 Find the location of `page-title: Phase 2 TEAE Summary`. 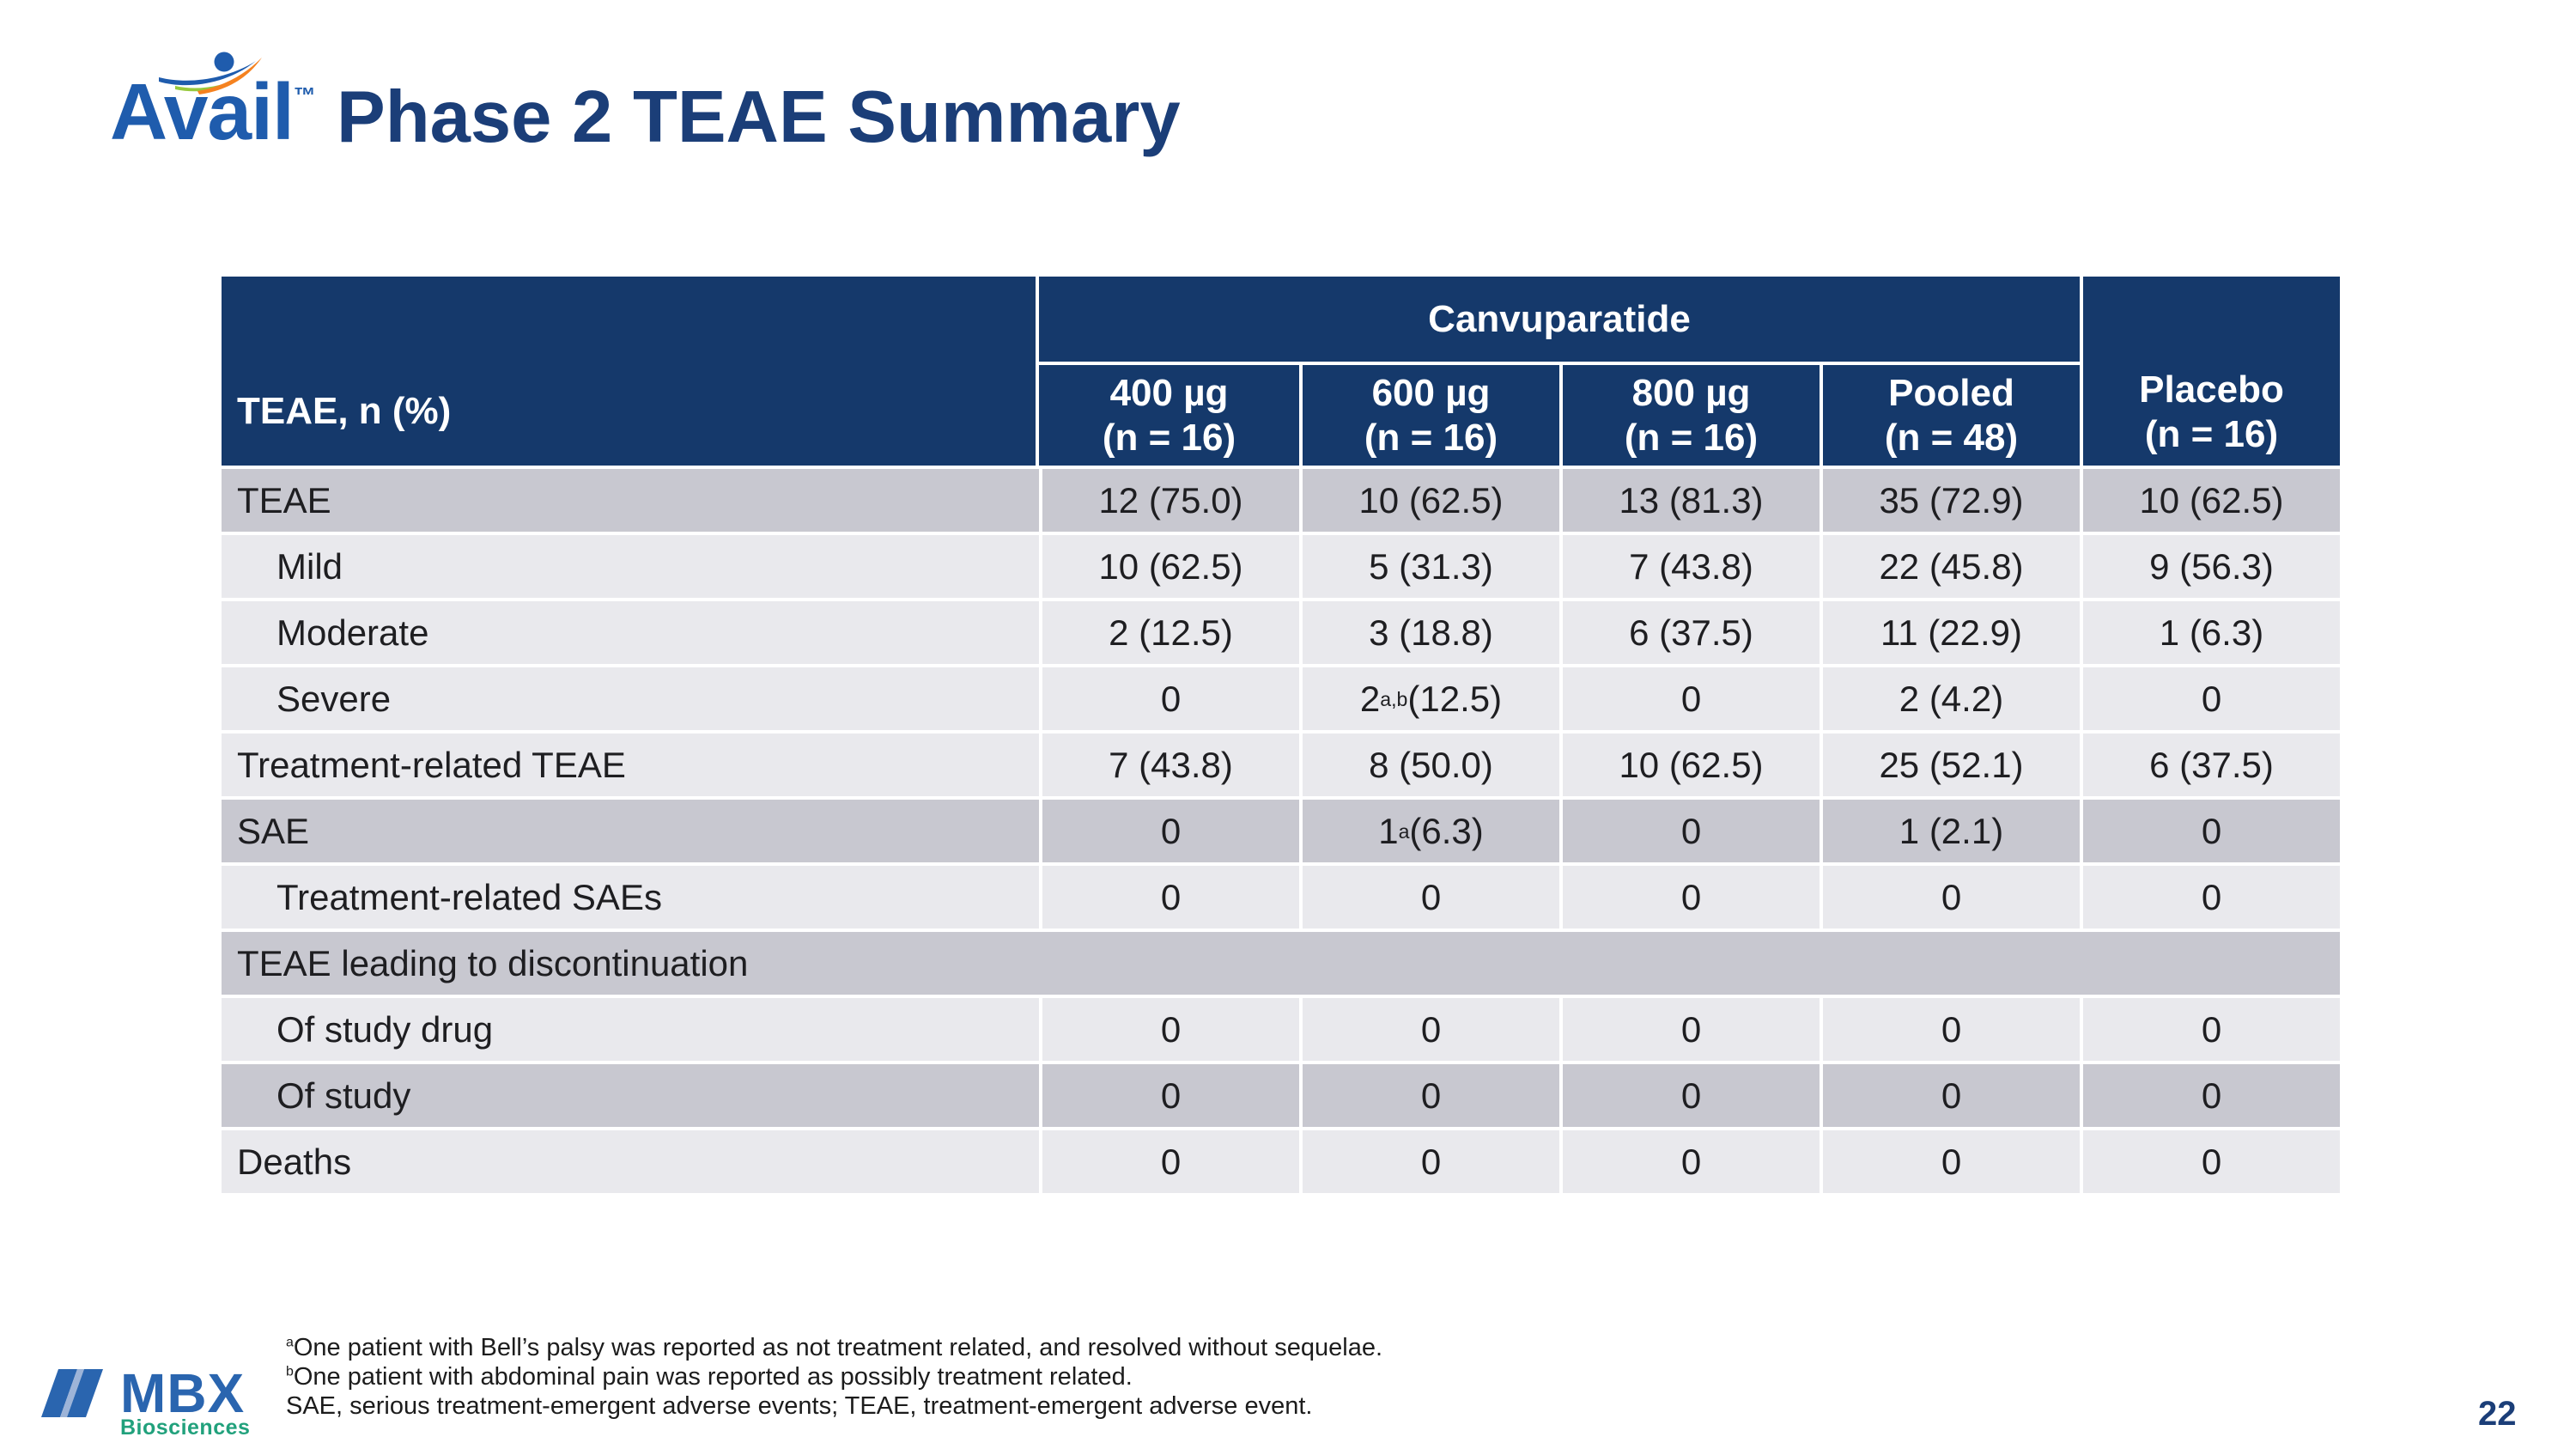

page-title: Phase 2 TEAE Summary is located at coordinates (759, 117).